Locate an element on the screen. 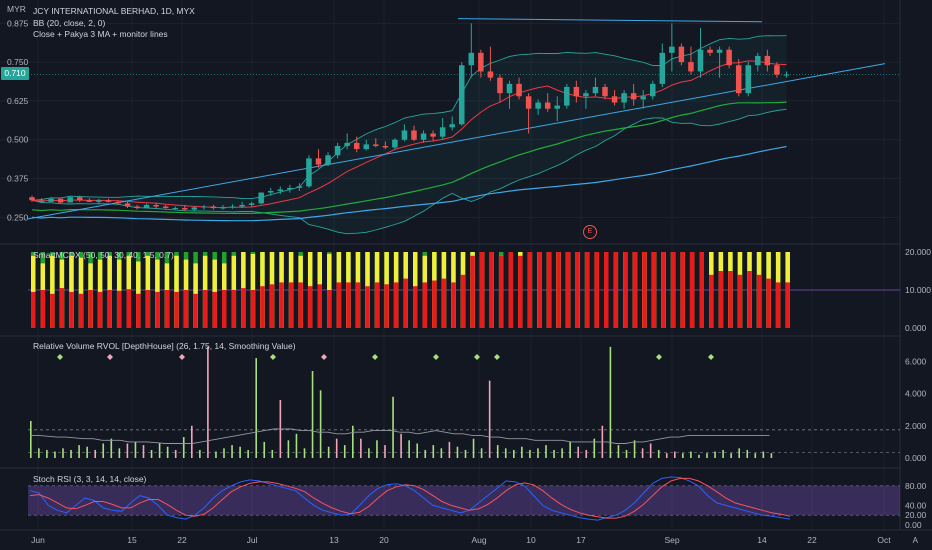 The width and height of the screenshot is (932, 550). stoch-rsi-pane is located at coordinates (464, 498).